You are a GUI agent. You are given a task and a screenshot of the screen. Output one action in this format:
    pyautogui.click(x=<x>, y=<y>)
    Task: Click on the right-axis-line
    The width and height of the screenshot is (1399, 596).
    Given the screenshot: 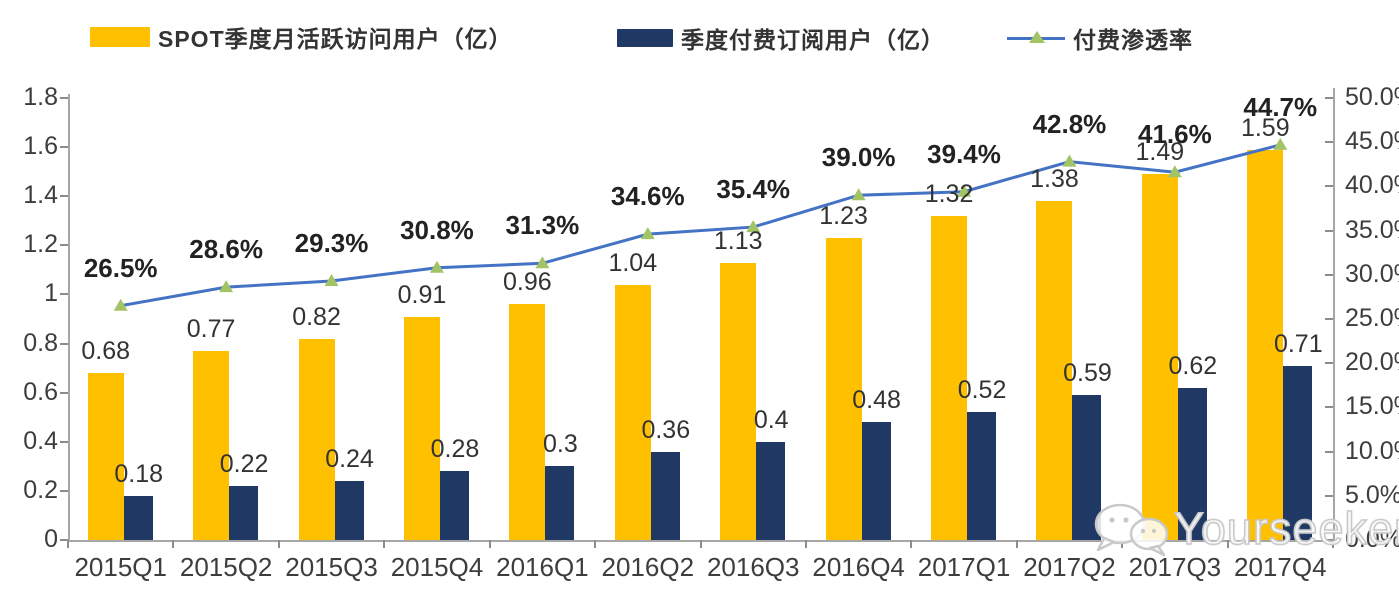 What is the action you would take?
    pyautogui.click(x=1334, y=315)
    